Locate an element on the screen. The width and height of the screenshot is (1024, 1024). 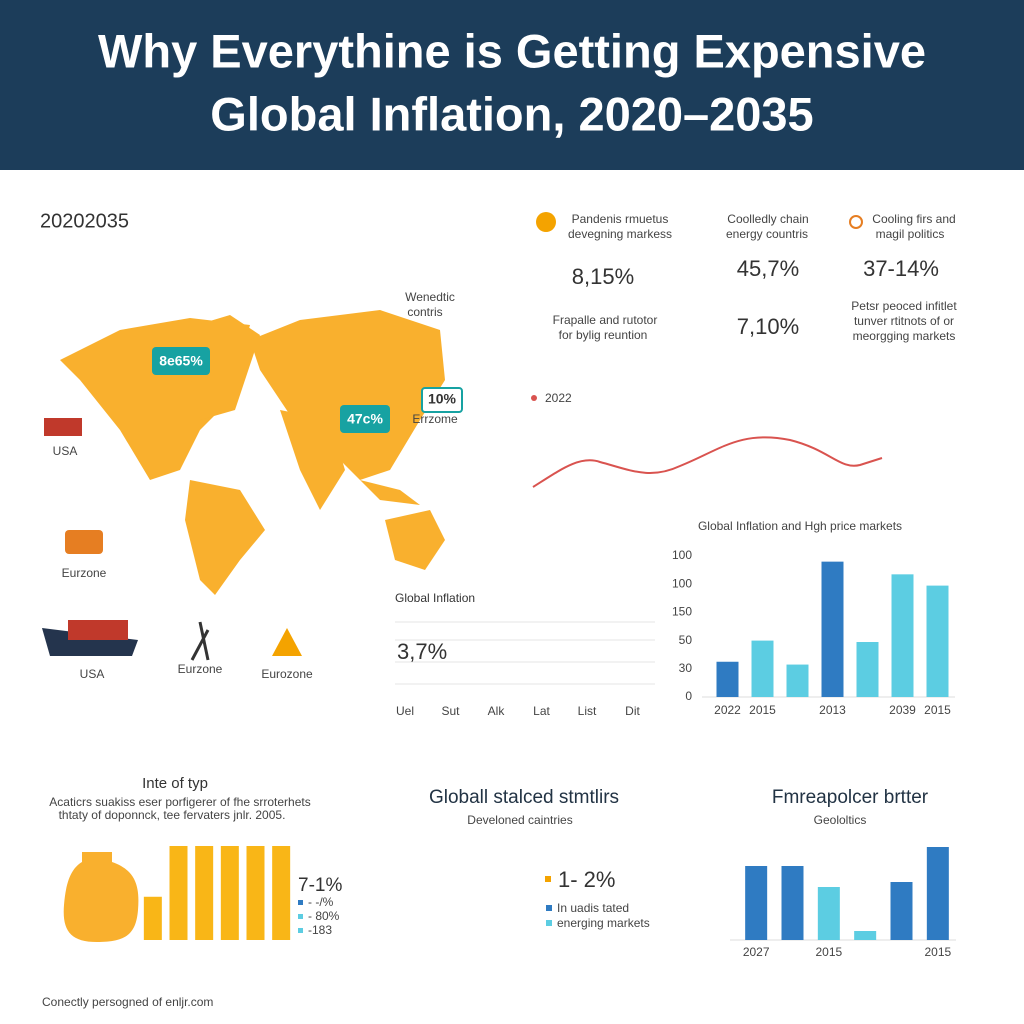
legend-dot is located at coordinates (534, 398).